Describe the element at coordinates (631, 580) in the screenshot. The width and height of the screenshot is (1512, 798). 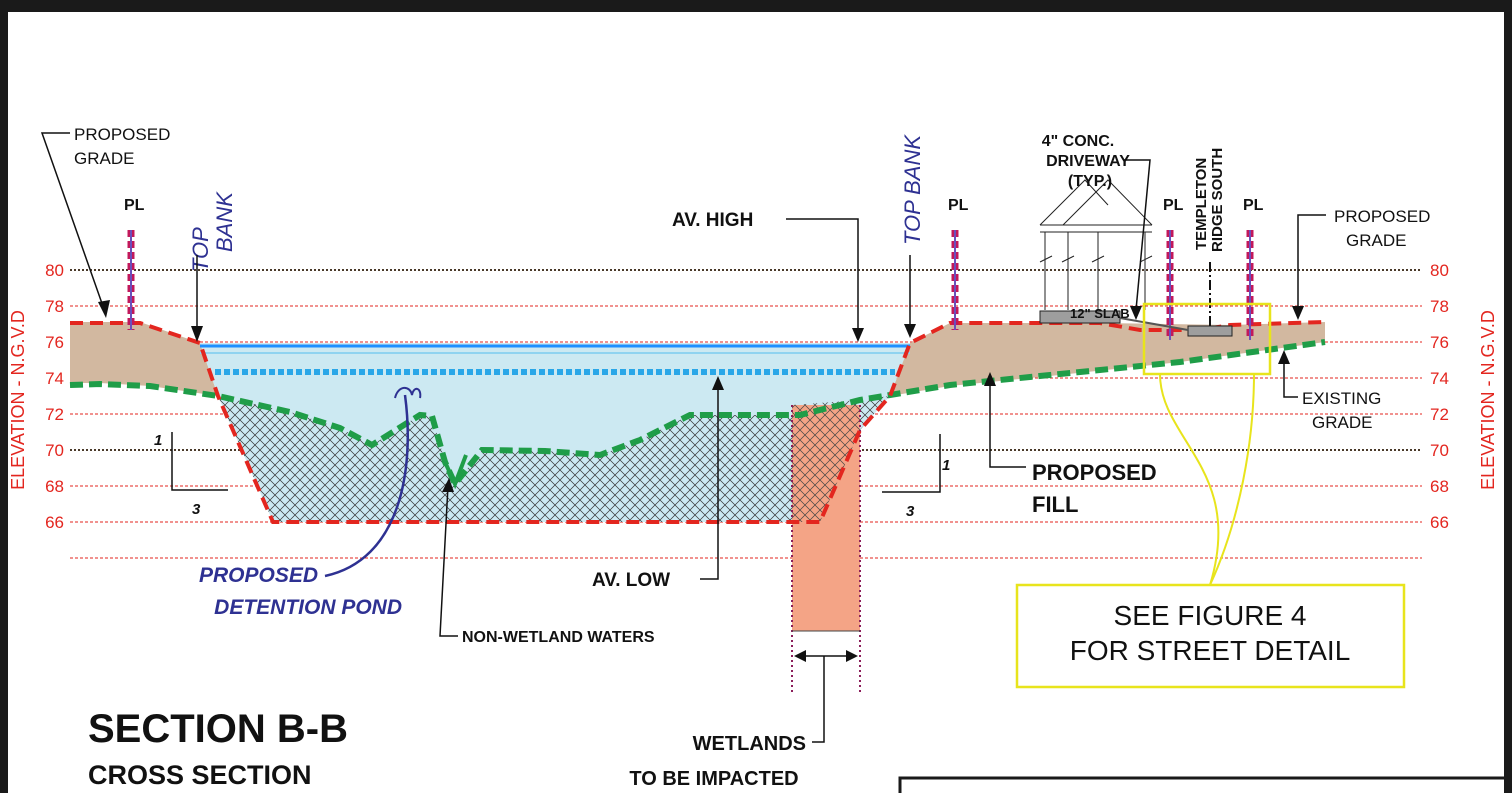
I see `av-low-label: AV. LOW` at that location.